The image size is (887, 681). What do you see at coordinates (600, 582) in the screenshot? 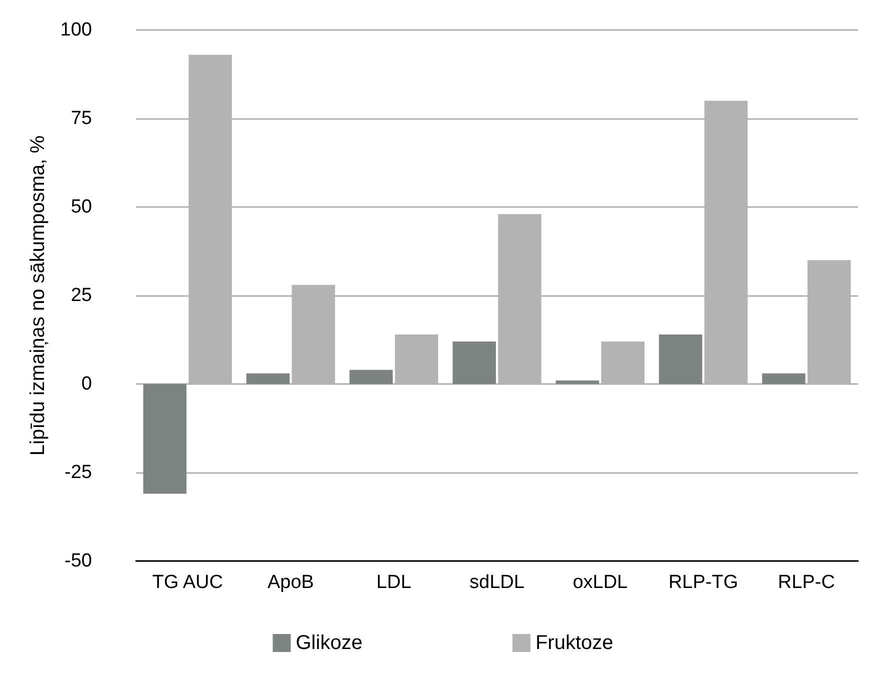
I see `x-tick-label: oxLDL` at bounding box center [600, 582].